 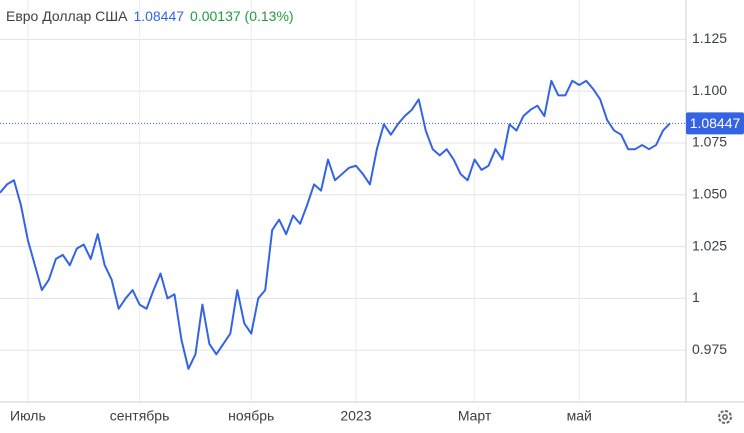 What do you see at coordinates (242, 16) in the screenshot?
I see `price-change: 0.00137 (0.13%)` at bounding box center [242, 16].